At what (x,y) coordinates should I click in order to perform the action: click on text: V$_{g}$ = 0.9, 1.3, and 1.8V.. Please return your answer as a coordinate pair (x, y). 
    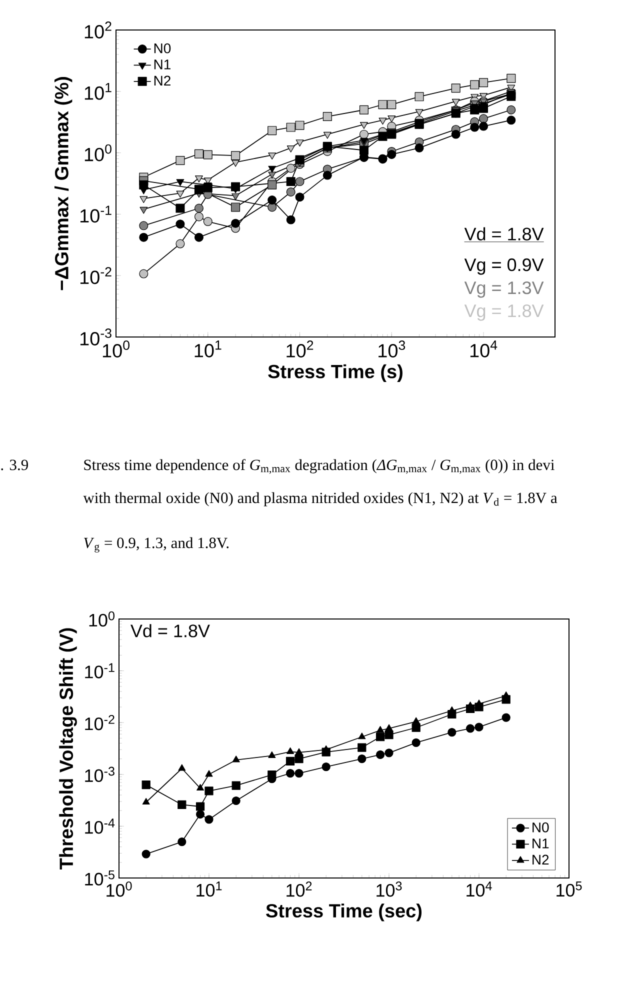
    Looking at the image, I should click on (156, 544).